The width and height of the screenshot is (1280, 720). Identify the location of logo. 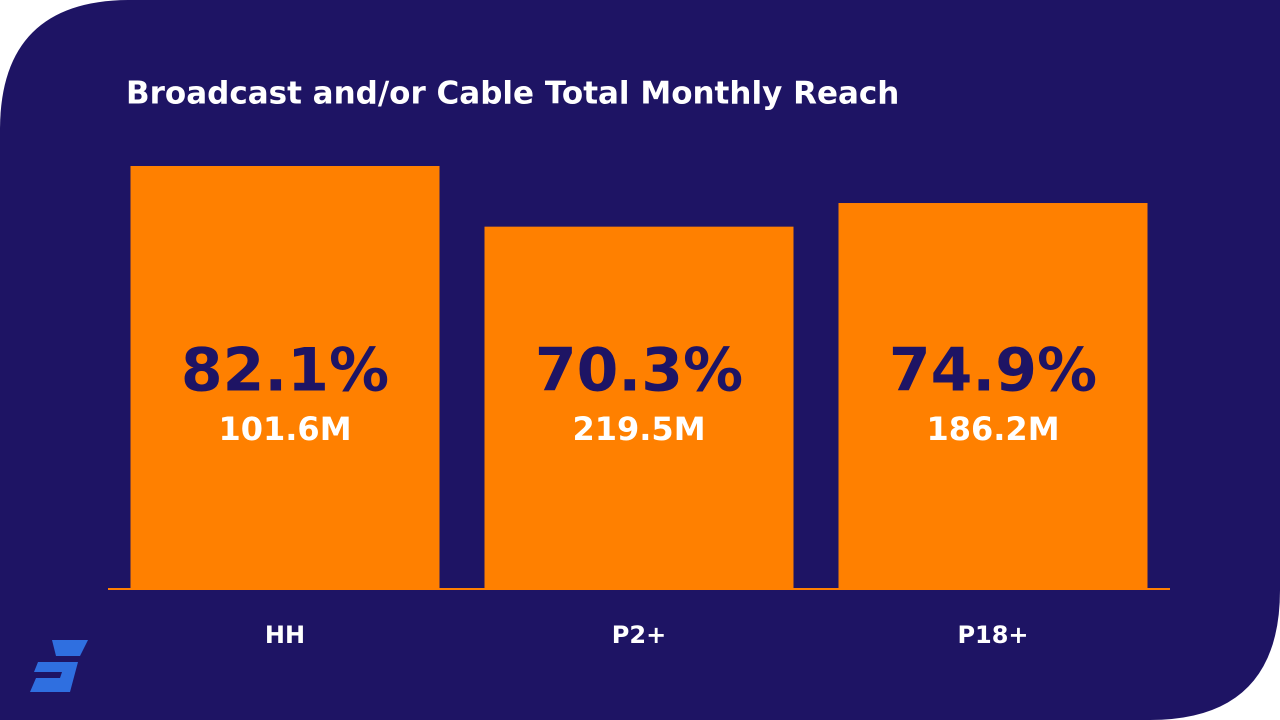
(59, 666).